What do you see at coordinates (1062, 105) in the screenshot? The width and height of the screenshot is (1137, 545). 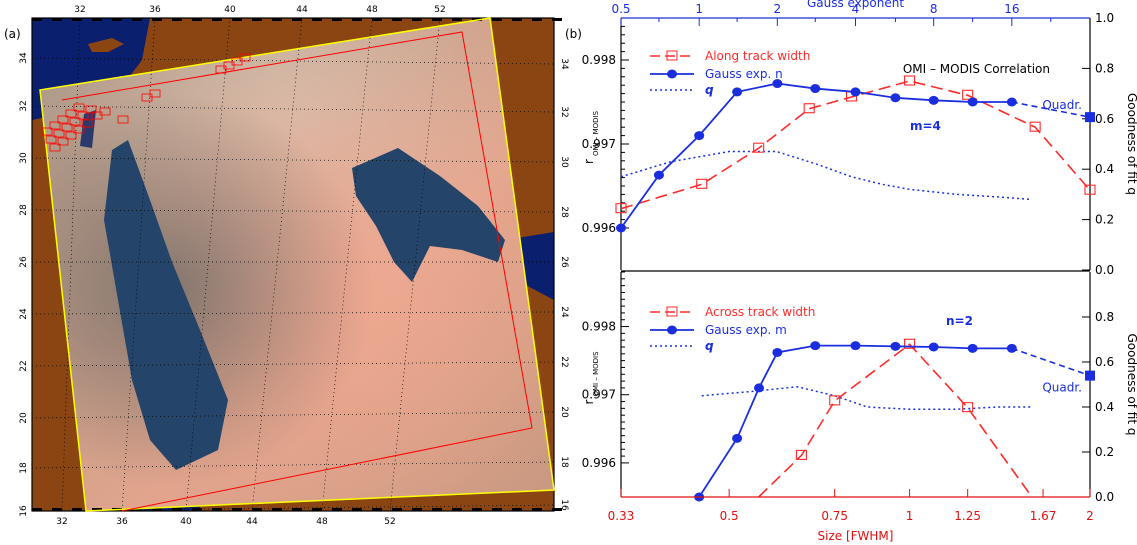 I see `panel-top-quadr-label: Quadr.` at bounding box center [1062, 105].